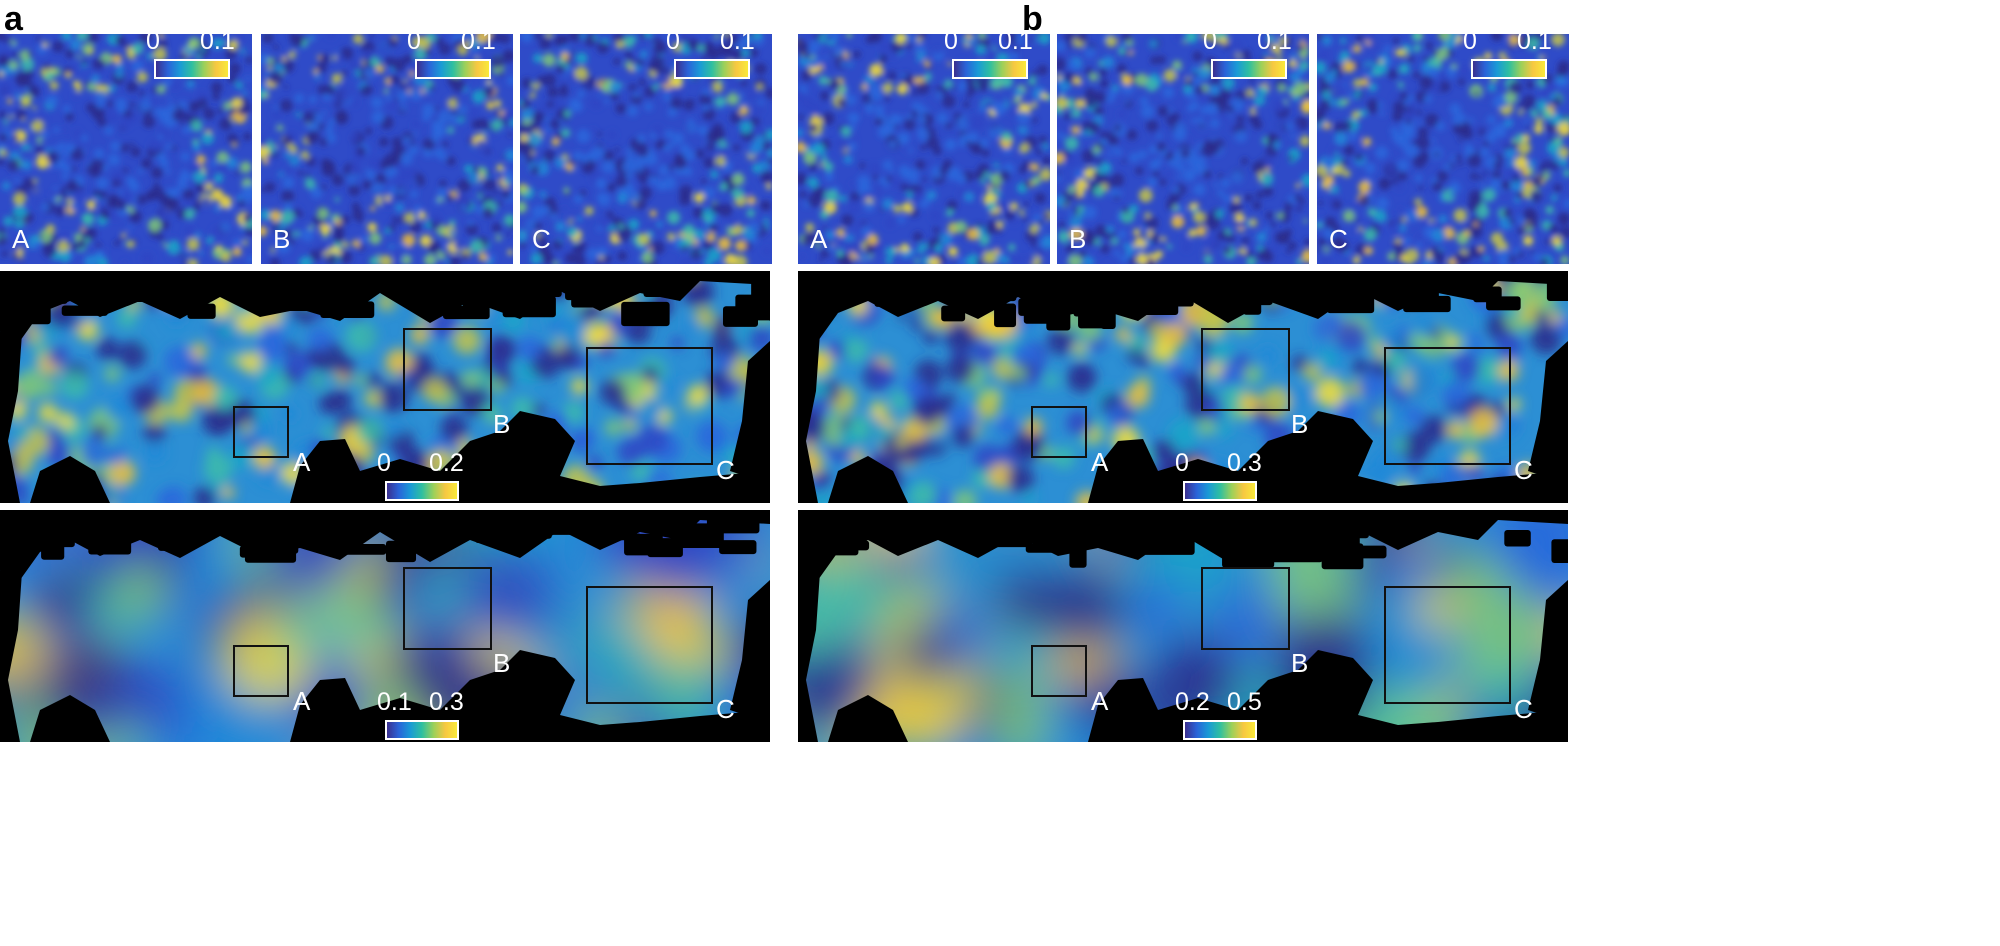  I want to click on map-a-bottom-colorbar, so click(422, 730).